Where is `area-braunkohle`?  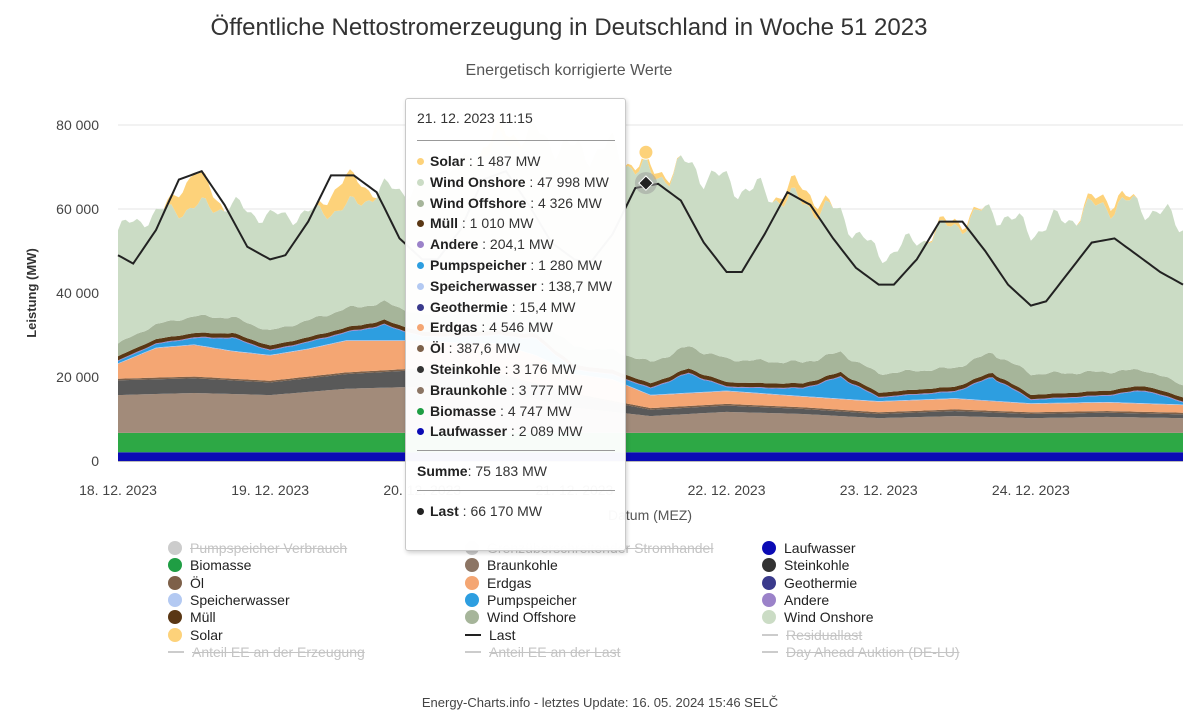 area-braunkohle is located at coordinates (650, 409).